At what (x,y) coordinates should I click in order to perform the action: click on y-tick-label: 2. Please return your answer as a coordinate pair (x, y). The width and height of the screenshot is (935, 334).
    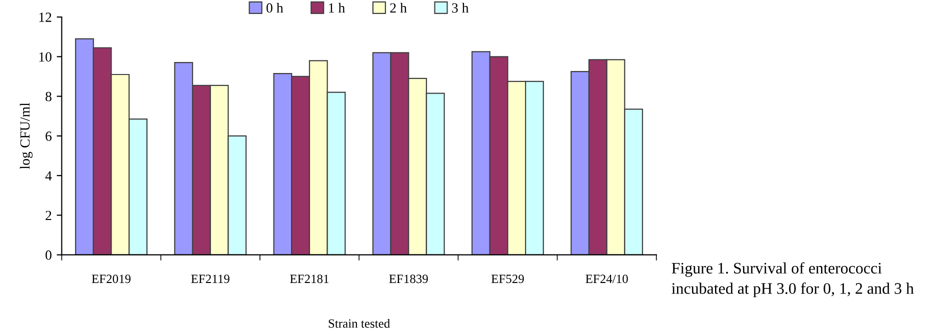
    Looking at the image, I should click on (49, 215).